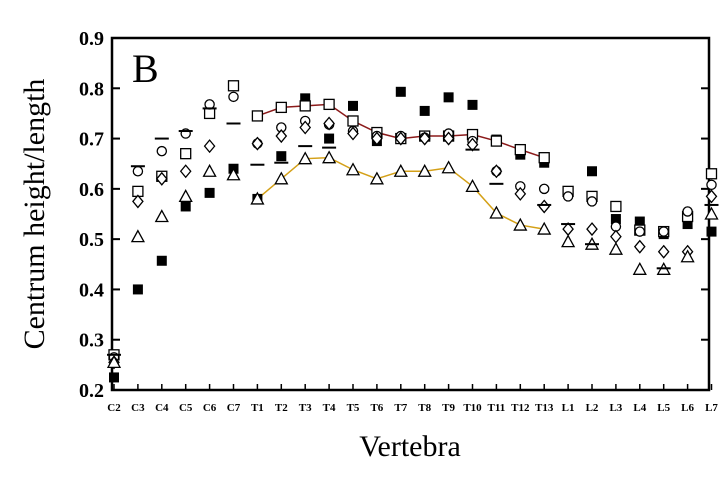 The image size is (720, 479). Describe the element at coordinates (91, 39) in the screenshot. I see `y-tick-label: 0.9` at that location.